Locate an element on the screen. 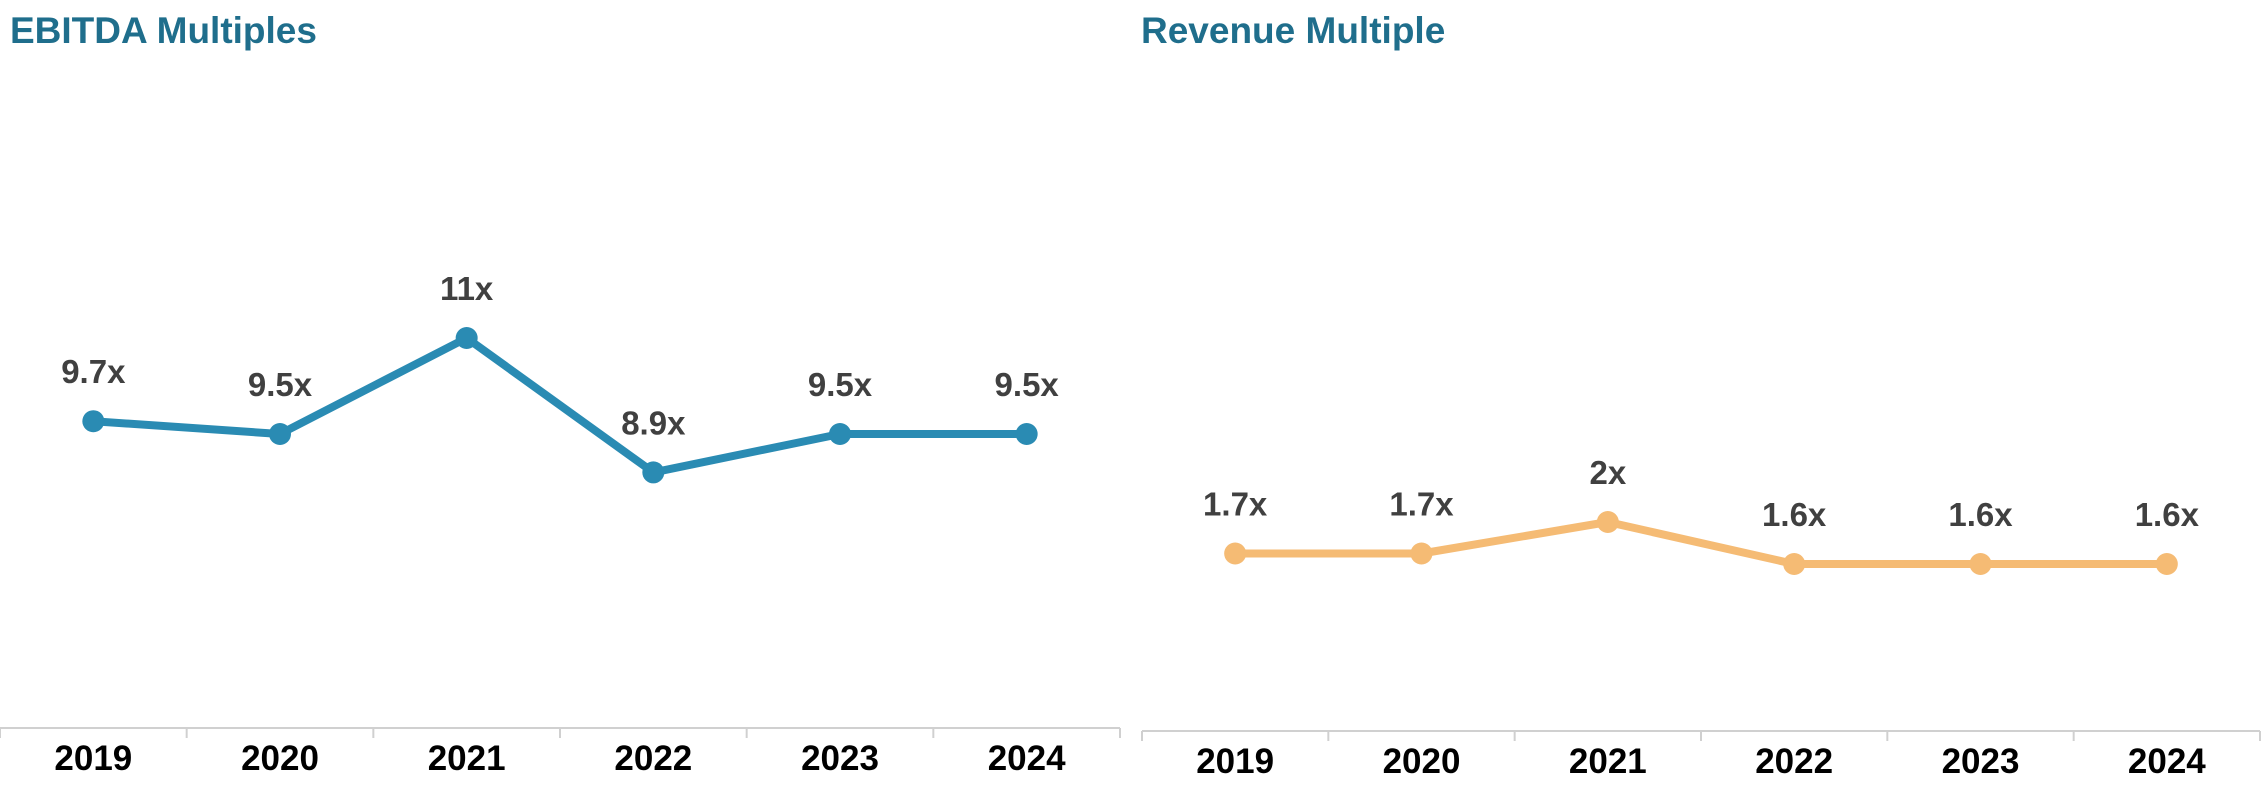  ebitda-series-line is located at coordinates (560, 405).